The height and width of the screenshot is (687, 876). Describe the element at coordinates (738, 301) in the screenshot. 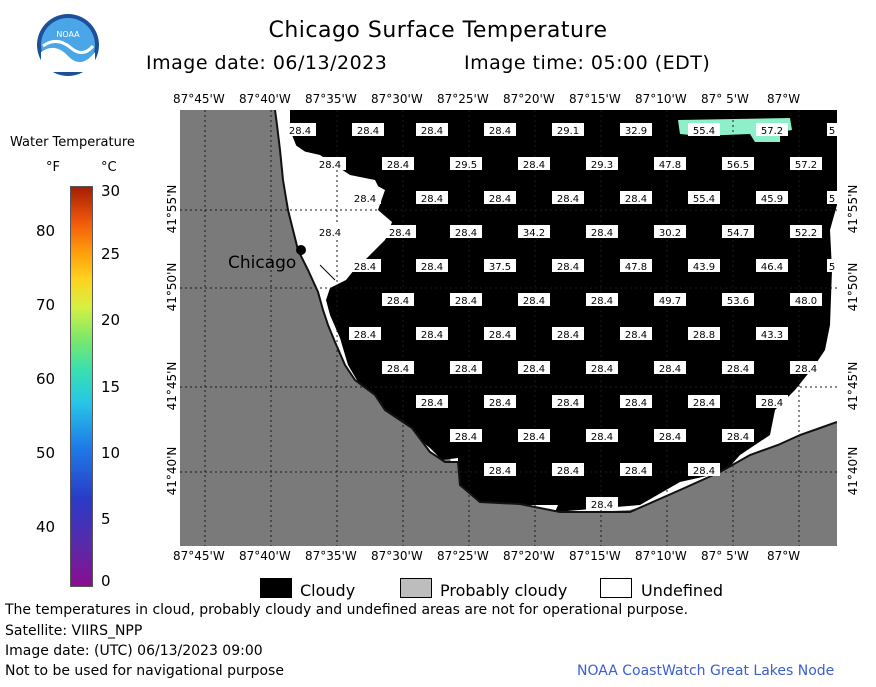

I see `temperature-value: 53.6` at that location.